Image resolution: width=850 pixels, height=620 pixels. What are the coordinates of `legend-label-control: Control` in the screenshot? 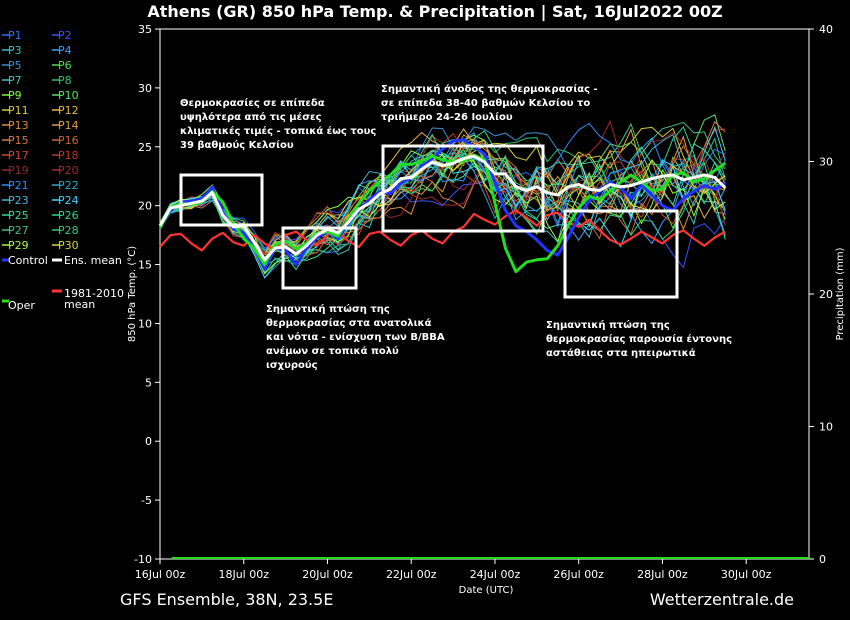 It's located at (28, 260).